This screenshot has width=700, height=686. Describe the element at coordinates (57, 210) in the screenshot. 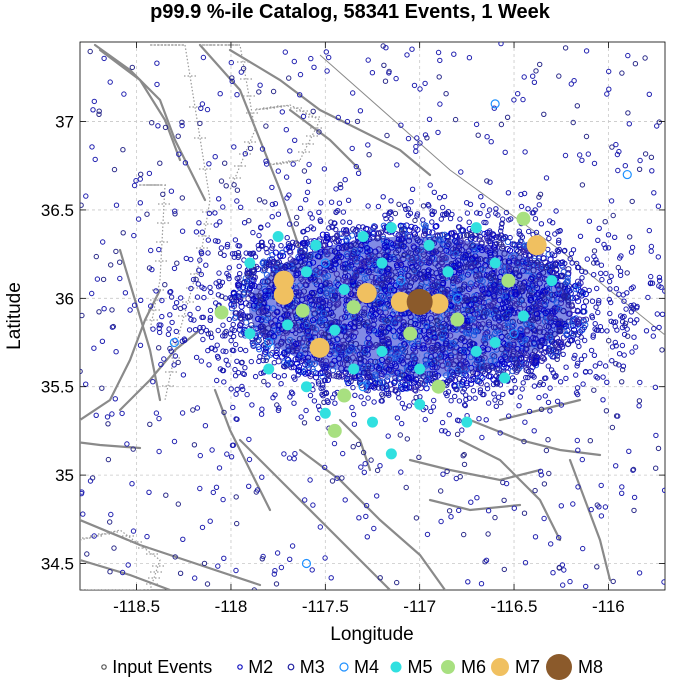

I see `y-tick-label-4: 36.5` at that location.